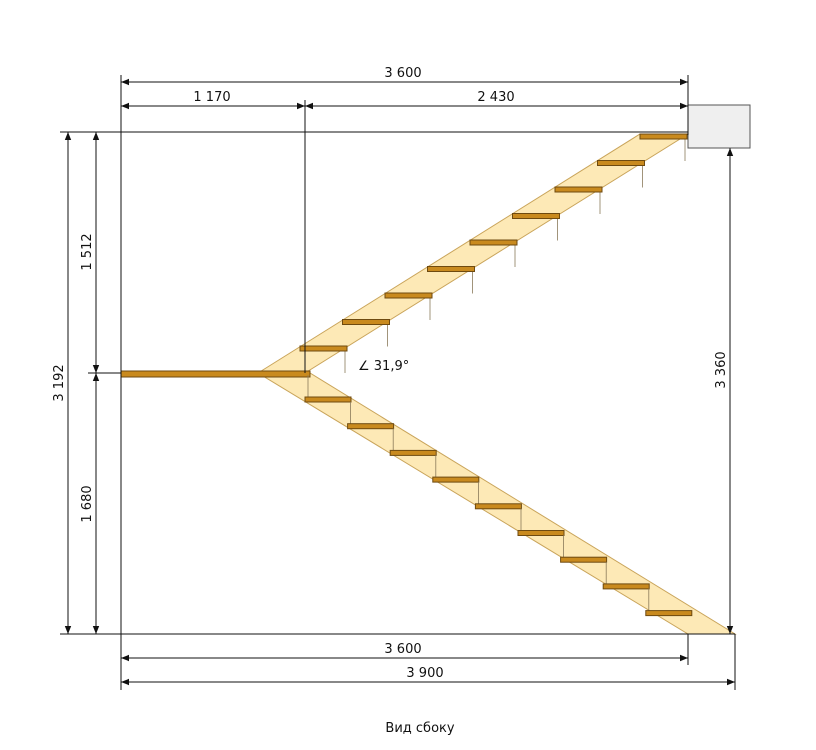 The image size is (816, 750). Describe the element at coordinates (721, 369) in the screenshot. I see `dim-label: 3 360` at that location.